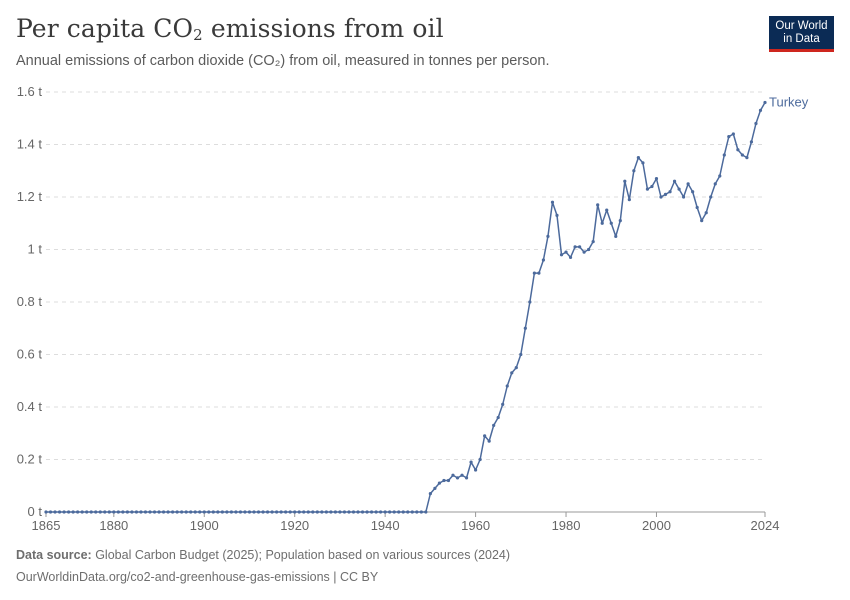  Describe the element at coordinates (230, 29) in the screenshot. I see `chart-title: Per capita CO2 emissions from oil` at that location.